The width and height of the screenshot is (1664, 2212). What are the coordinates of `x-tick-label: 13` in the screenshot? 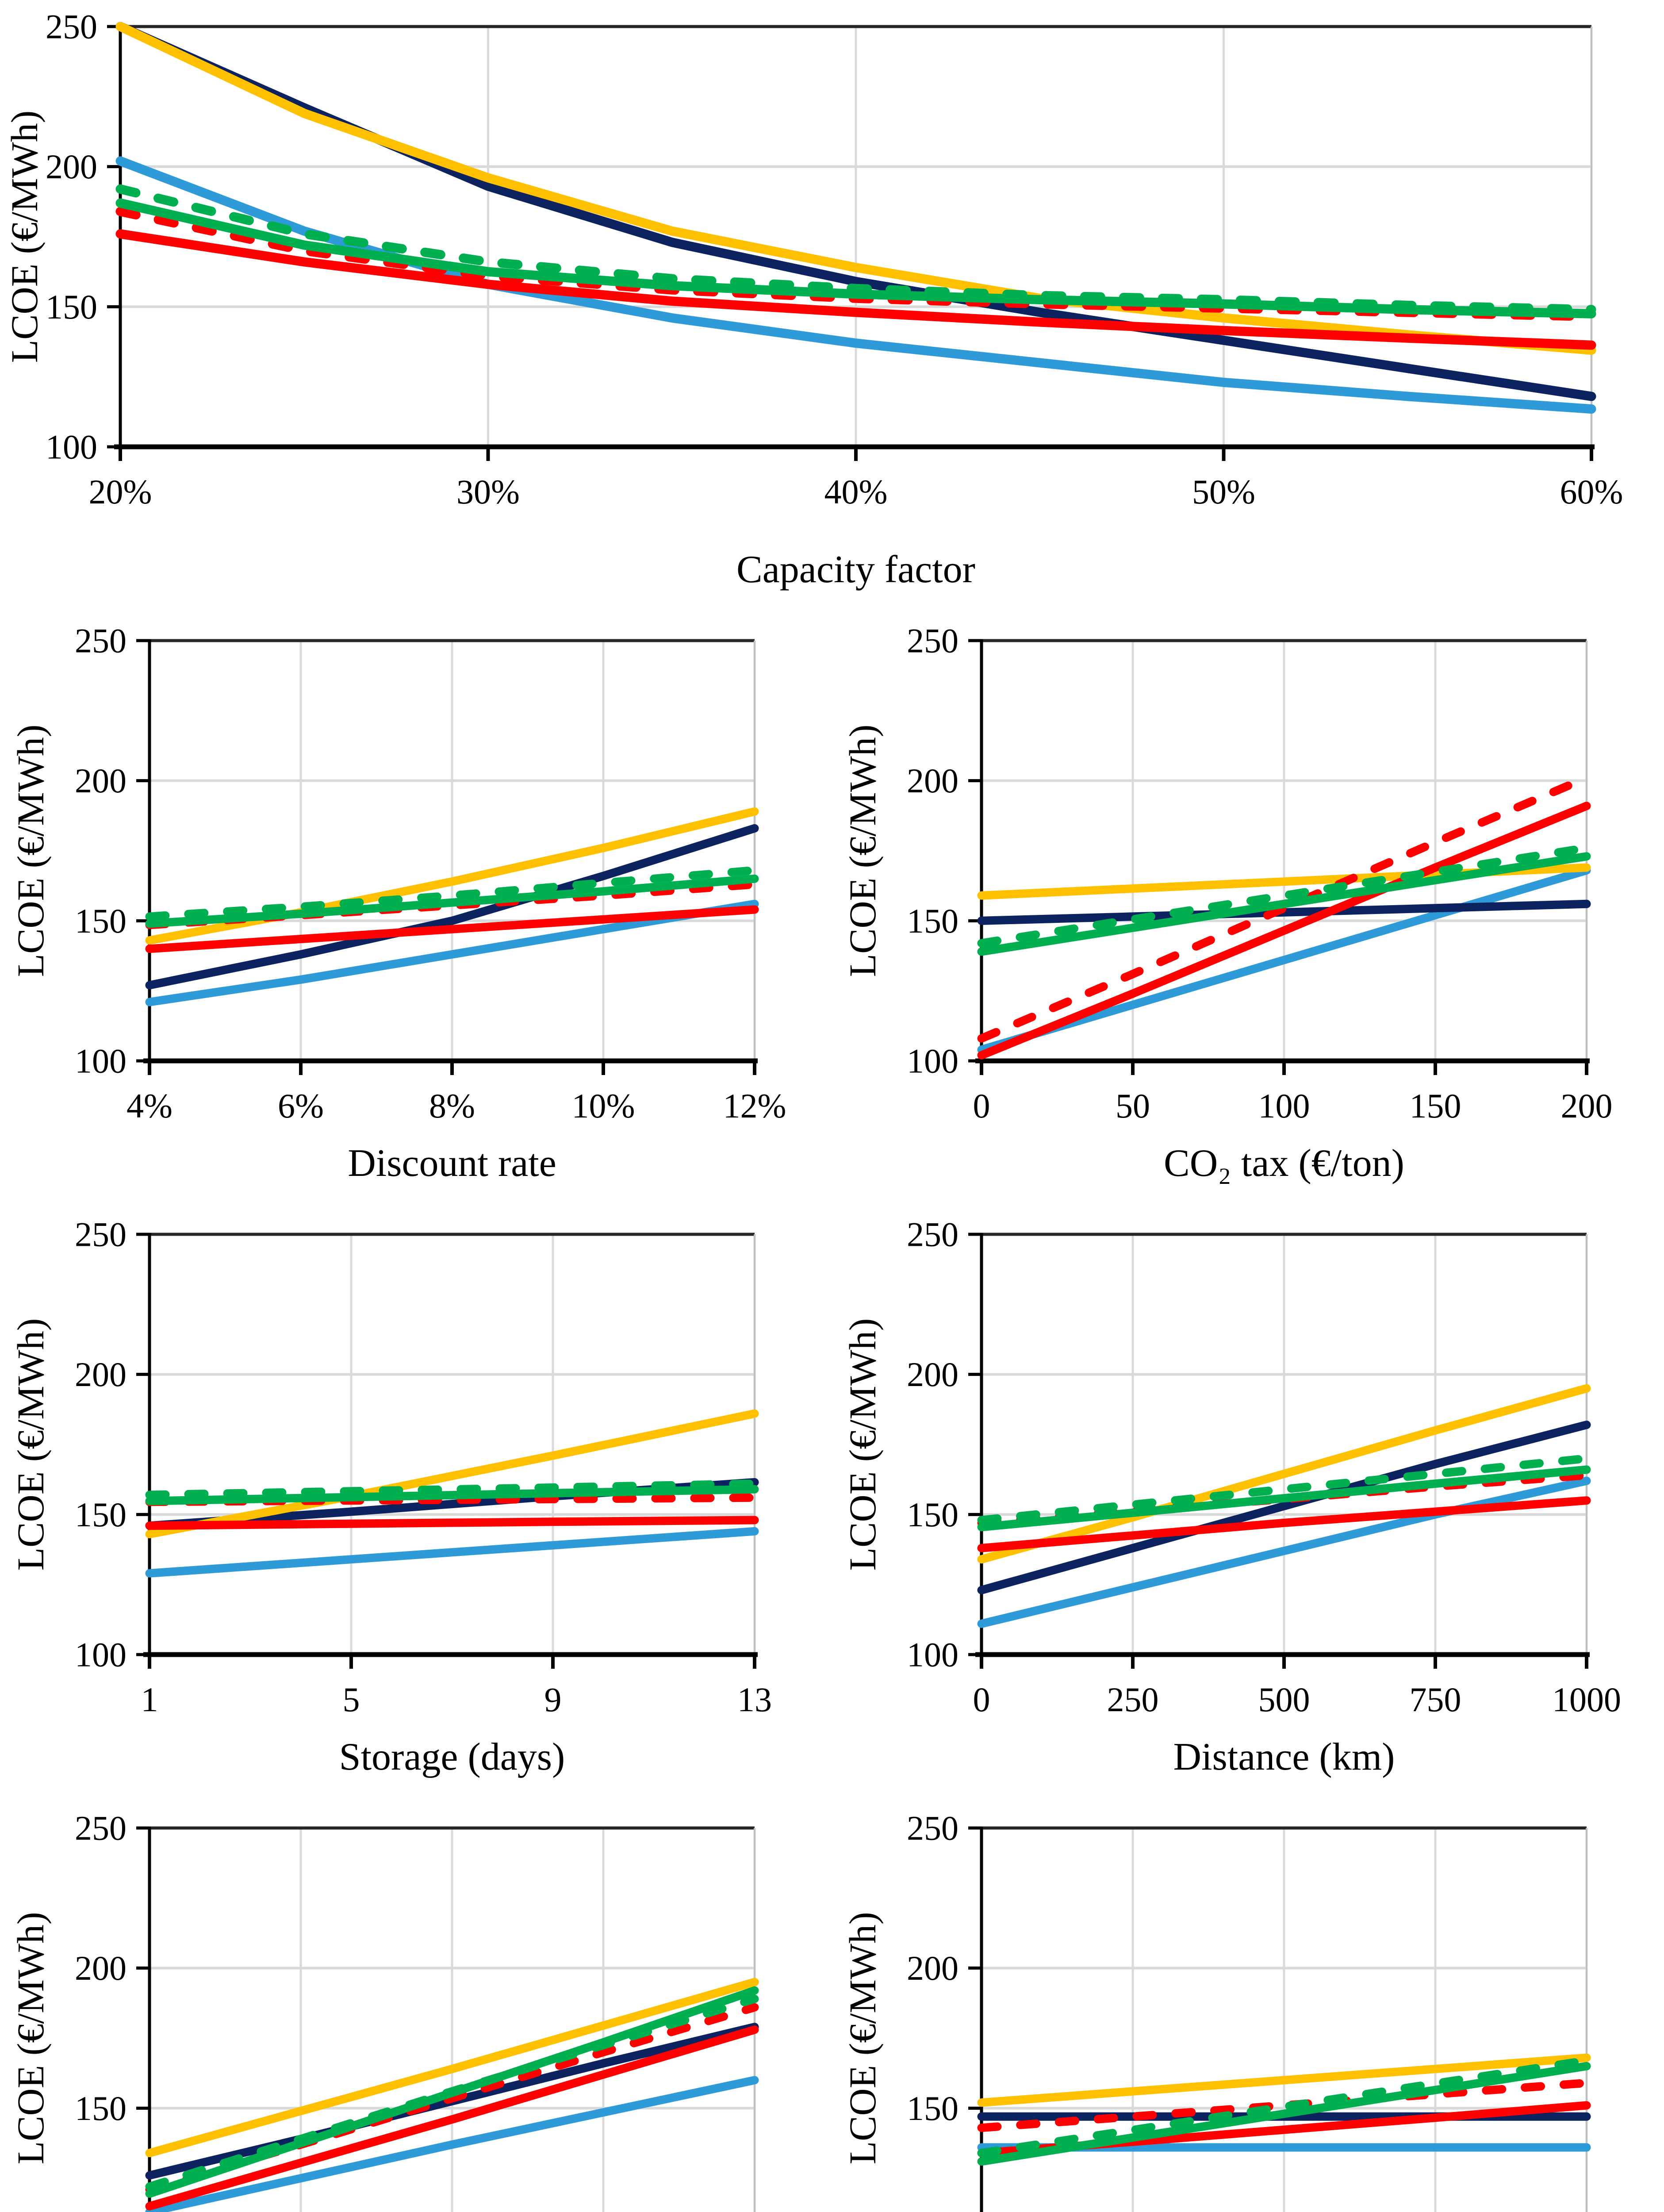 It's located at (754, 1700).